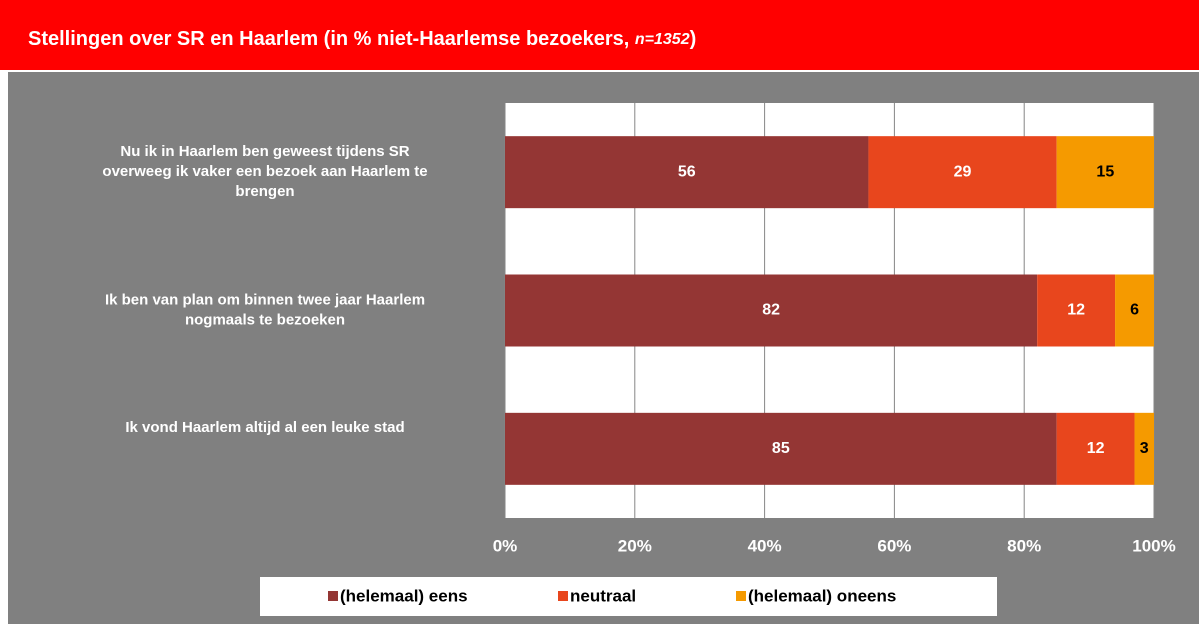 The image size is (1199, 624). What do you see at coordinates (603, 595) in the screenshot?
I see `legend-label: neutraal` at bounding box center [603, 595].